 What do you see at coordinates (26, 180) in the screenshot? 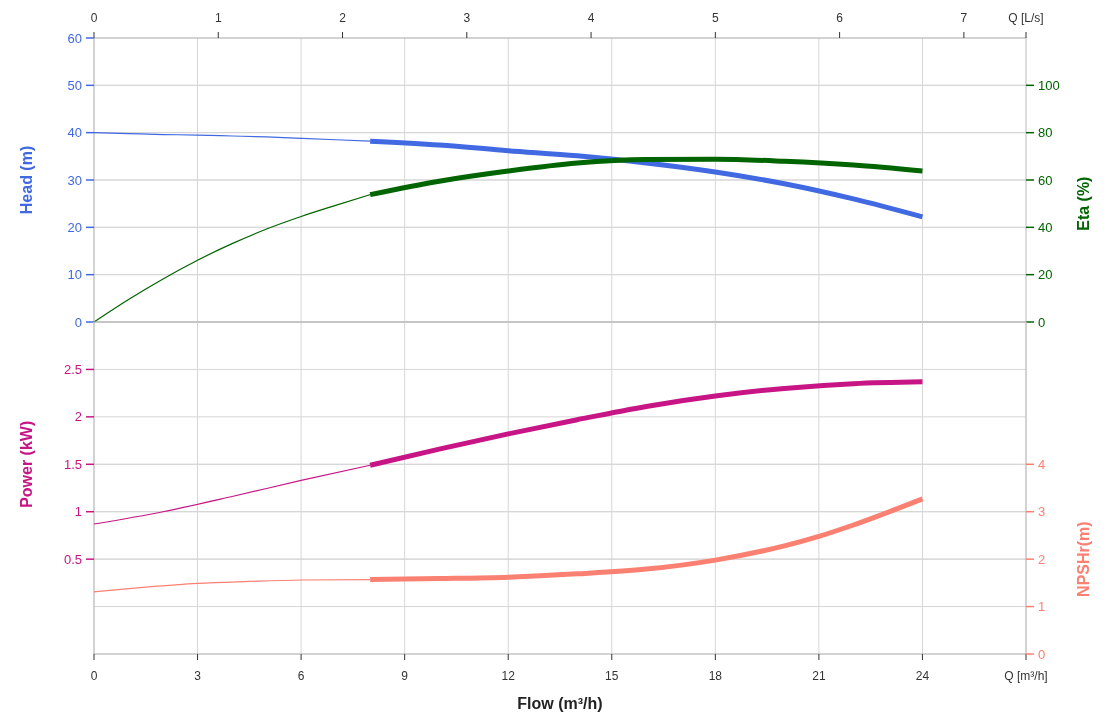
I see `y-axis-title: Head (m)` at bounding box center [26, 180].